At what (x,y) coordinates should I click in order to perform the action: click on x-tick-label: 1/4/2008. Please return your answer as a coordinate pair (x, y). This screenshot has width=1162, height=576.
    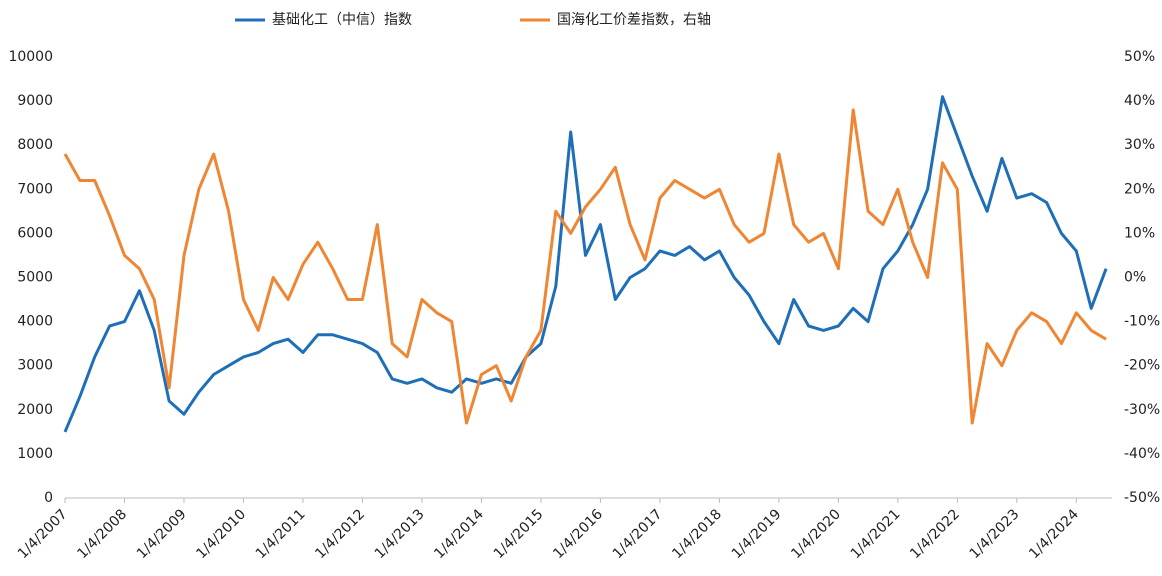
    Looking at the image, I should click on (102, 534).